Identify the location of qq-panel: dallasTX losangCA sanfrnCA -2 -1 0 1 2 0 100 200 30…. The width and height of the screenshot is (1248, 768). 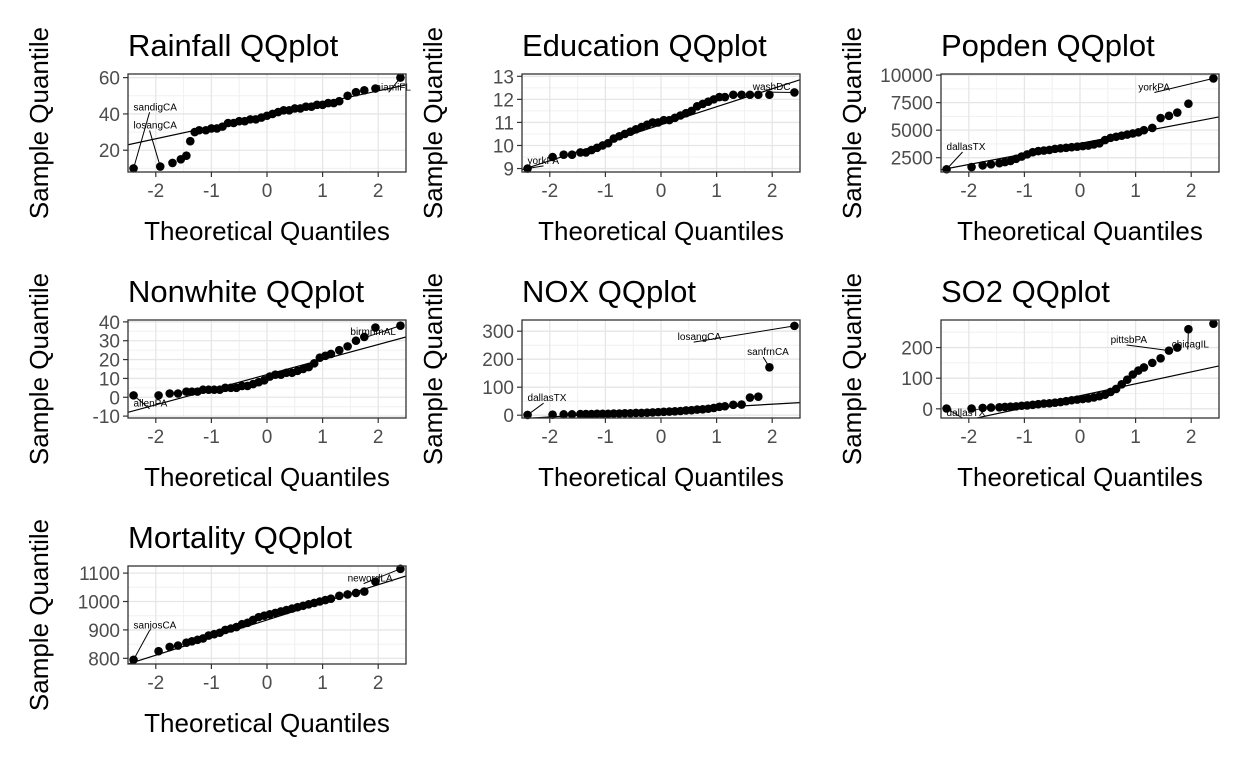
(609, 382).